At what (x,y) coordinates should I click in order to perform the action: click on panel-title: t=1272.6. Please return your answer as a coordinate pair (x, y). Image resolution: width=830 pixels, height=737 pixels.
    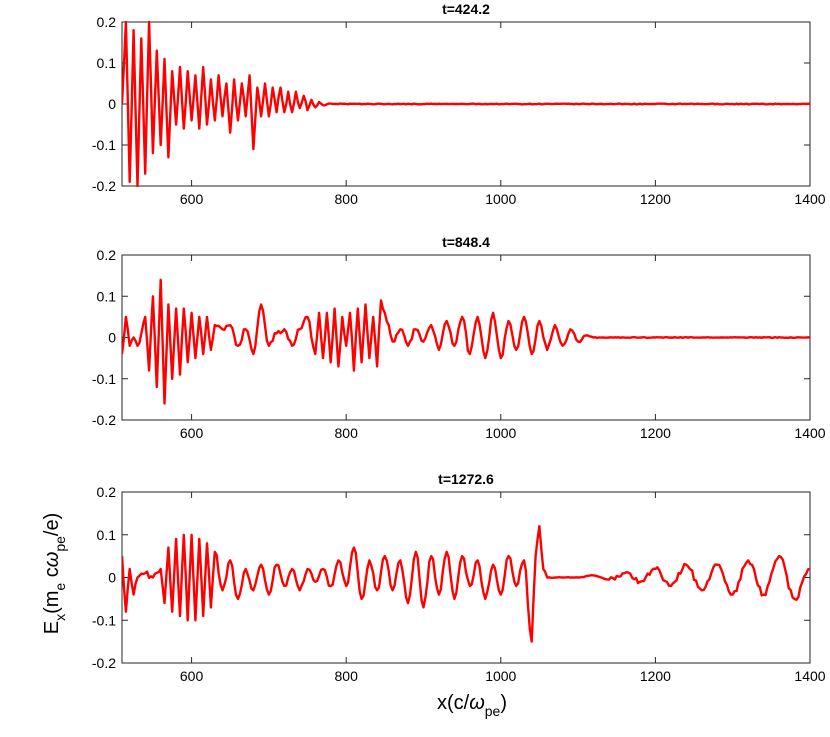
    Looking at the image, I should click on (466, 479).